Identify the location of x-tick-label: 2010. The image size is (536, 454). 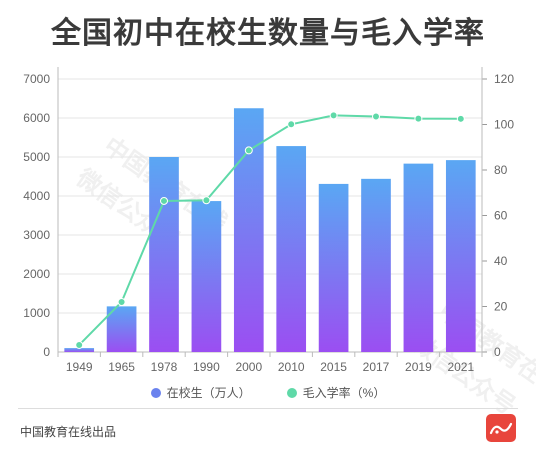
(291, 367).